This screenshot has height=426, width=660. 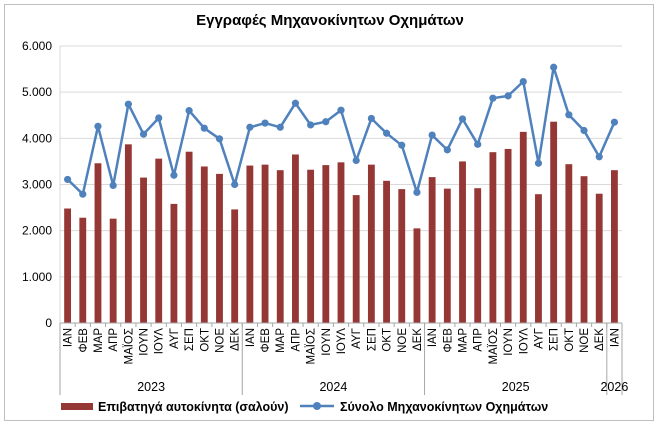 What do you see at coordinates (77, 406) in the screenshot?
I see `legend-swatch-bars` at bounding box center [77, 406].